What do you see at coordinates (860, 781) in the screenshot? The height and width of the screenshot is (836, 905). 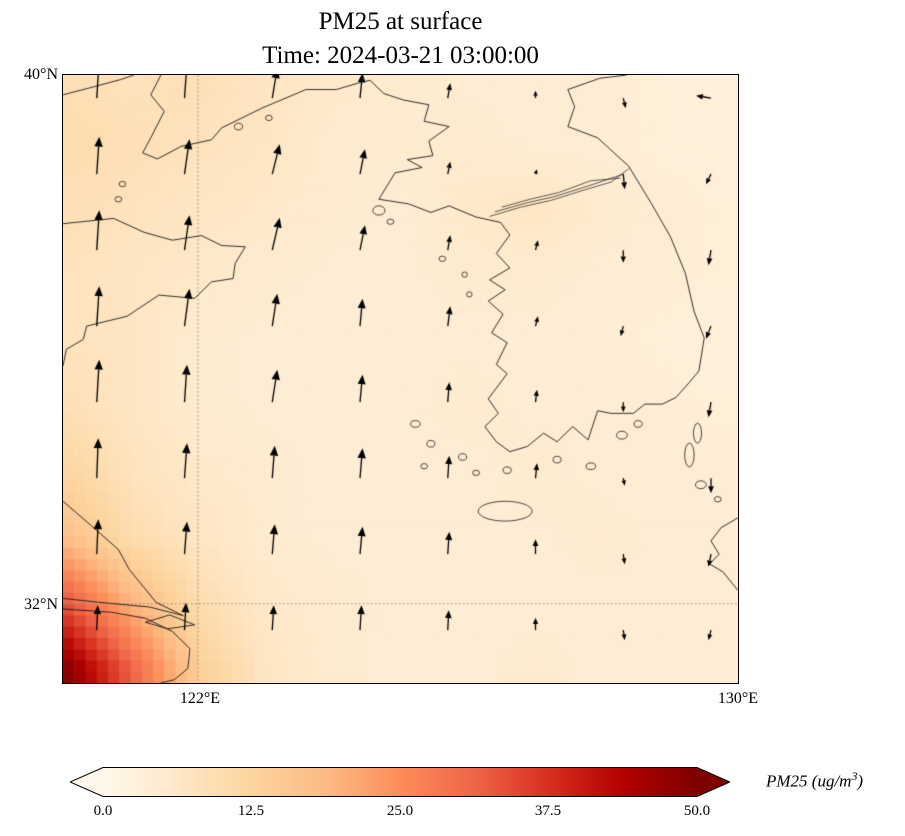 I see `colorbar-label-suffix: )` at bounding box center [860, 781].